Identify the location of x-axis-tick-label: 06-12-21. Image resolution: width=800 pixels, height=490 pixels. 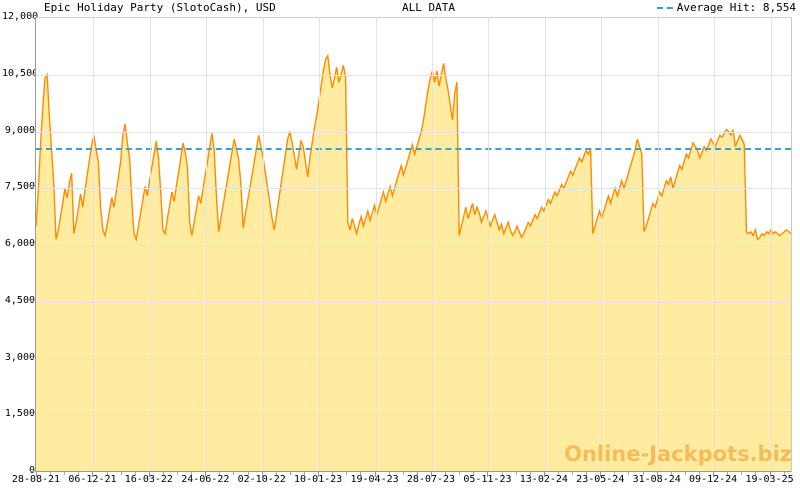
(92, 479).